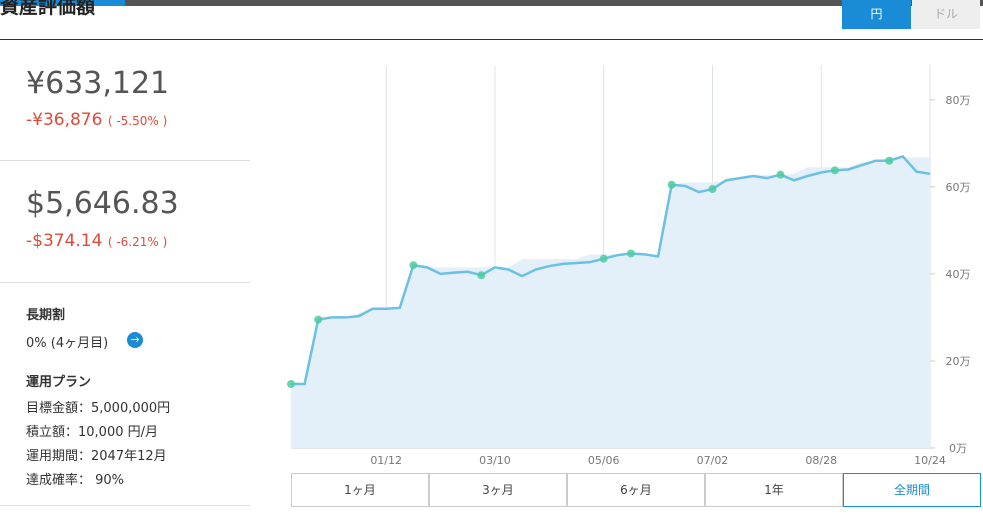 This screenshot has height=519, width=983. What do you see at coordinates (92, 432) in the screenshot?
I see `plan-item: 積立額：10,000 円/月` at bounding box center [92, 432].